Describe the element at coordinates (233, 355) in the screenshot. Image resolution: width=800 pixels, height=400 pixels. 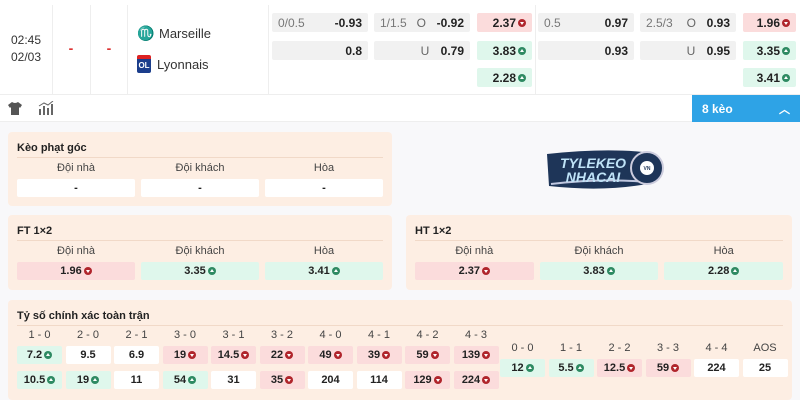
I see `score-odds-cell: 14.5` at that location.